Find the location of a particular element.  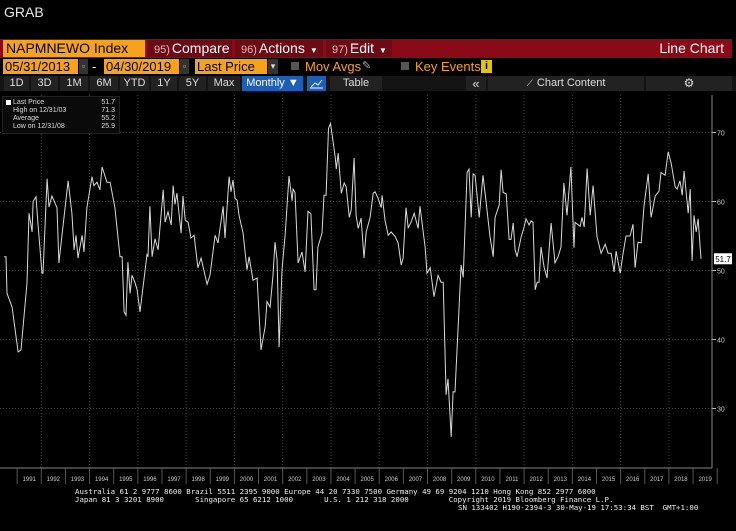

x-tick-label: 2018 is located at coordinates (681, 480).